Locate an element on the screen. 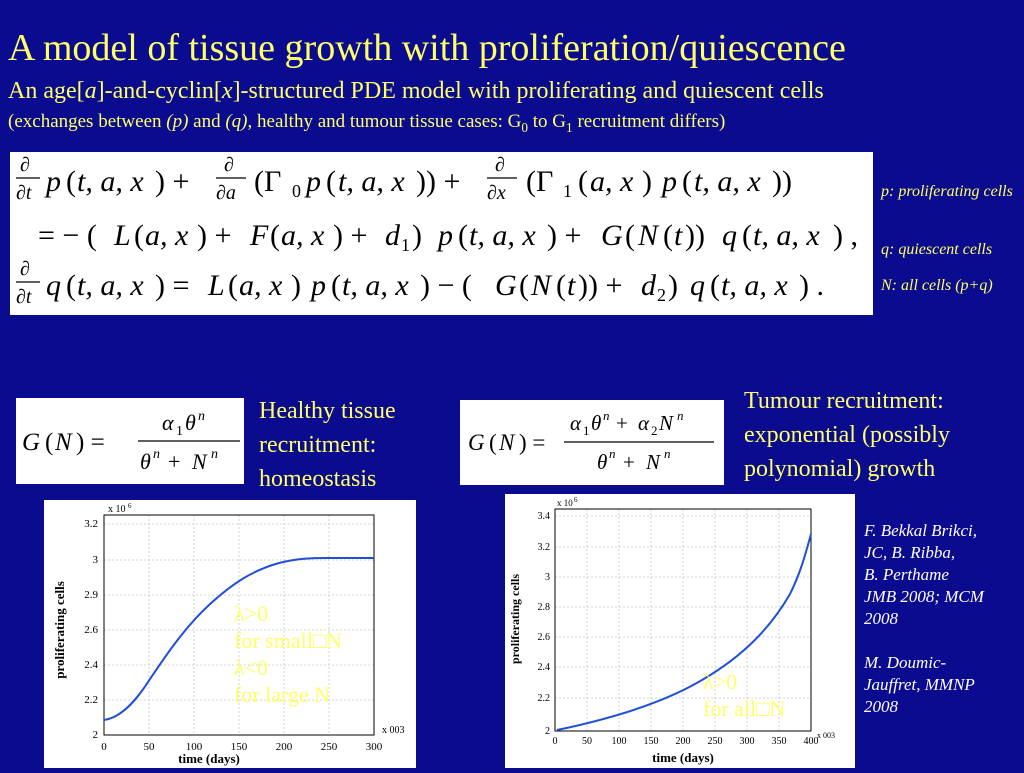  plot1-note-line: λ>0 is located at coordinates (251, 613).